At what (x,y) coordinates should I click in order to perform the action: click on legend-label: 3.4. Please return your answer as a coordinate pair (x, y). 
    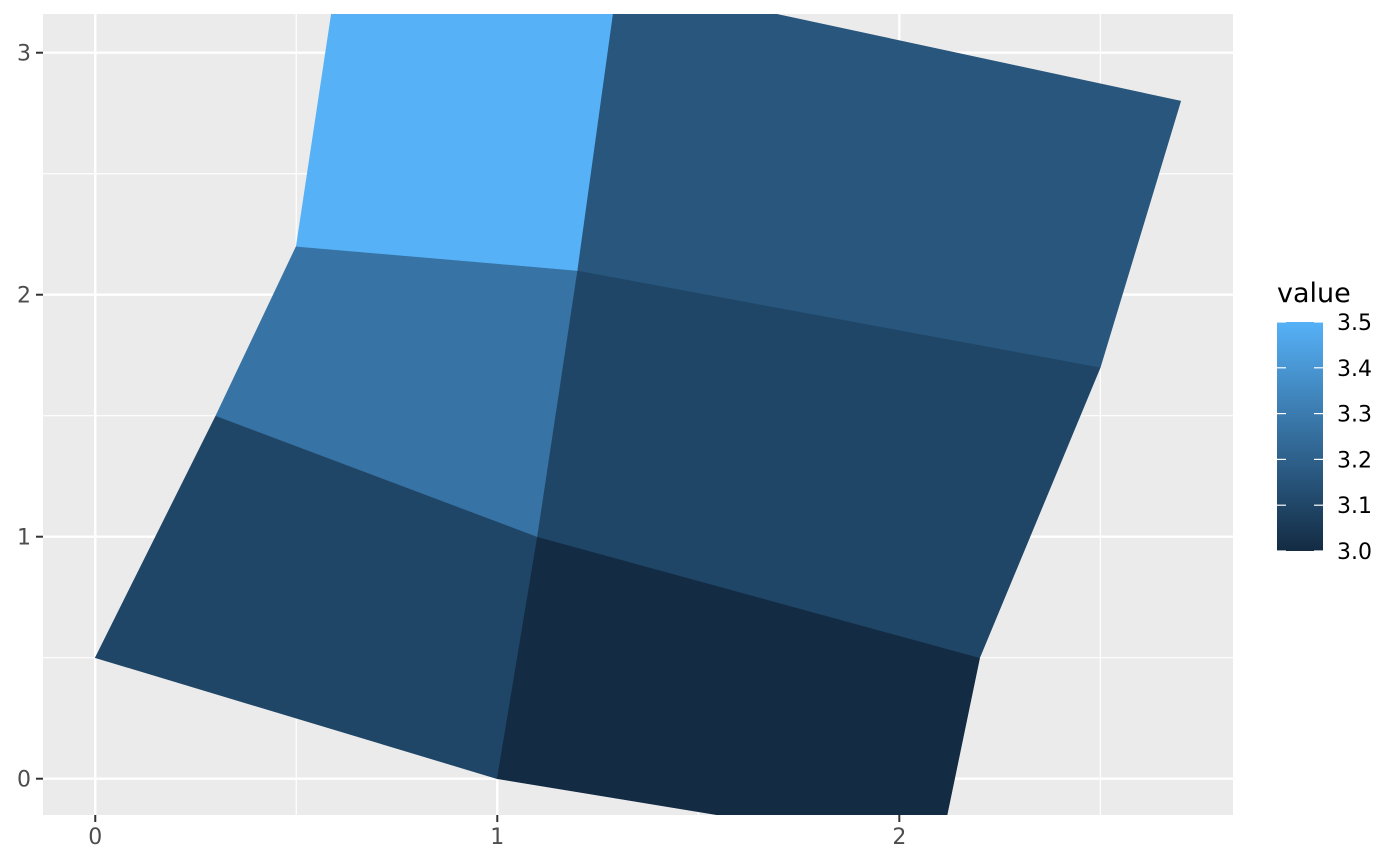
    Looking at the image, I should click on (1354, 369).